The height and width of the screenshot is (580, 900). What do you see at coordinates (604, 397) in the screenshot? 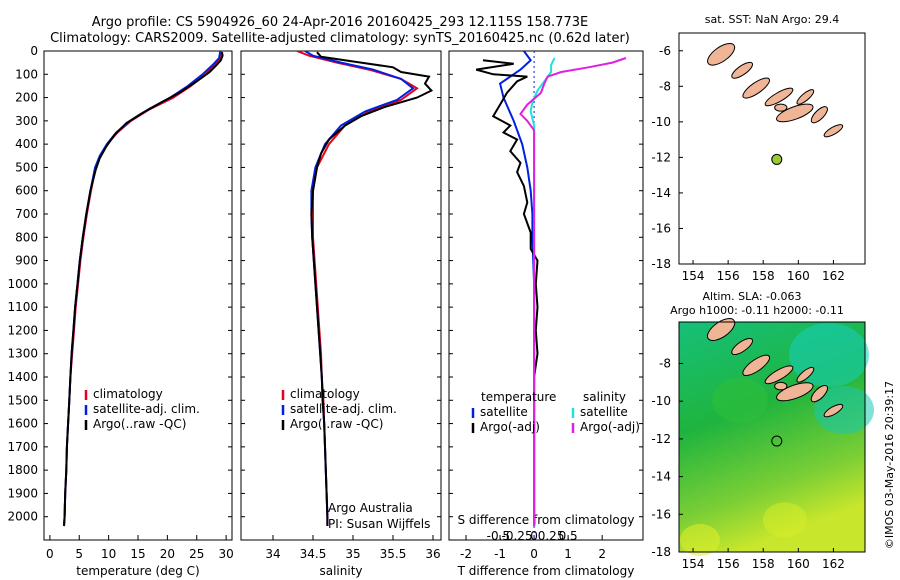
I see `legend-header-salinity: salinity` at bounding box center [604, 397].